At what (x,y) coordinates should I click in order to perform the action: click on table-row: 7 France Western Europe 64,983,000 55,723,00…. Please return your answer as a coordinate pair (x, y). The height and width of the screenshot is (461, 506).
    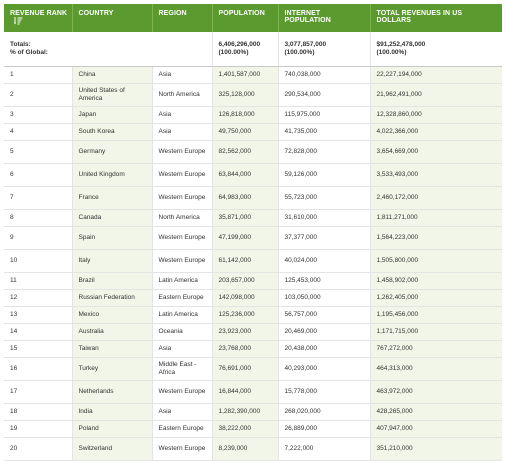
    Looking at the image, I should click on (253, 198).